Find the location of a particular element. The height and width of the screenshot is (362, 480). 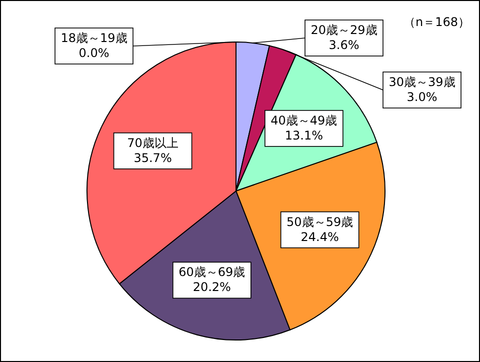

data-label: 24.4% is located at coordinates (319, 237).